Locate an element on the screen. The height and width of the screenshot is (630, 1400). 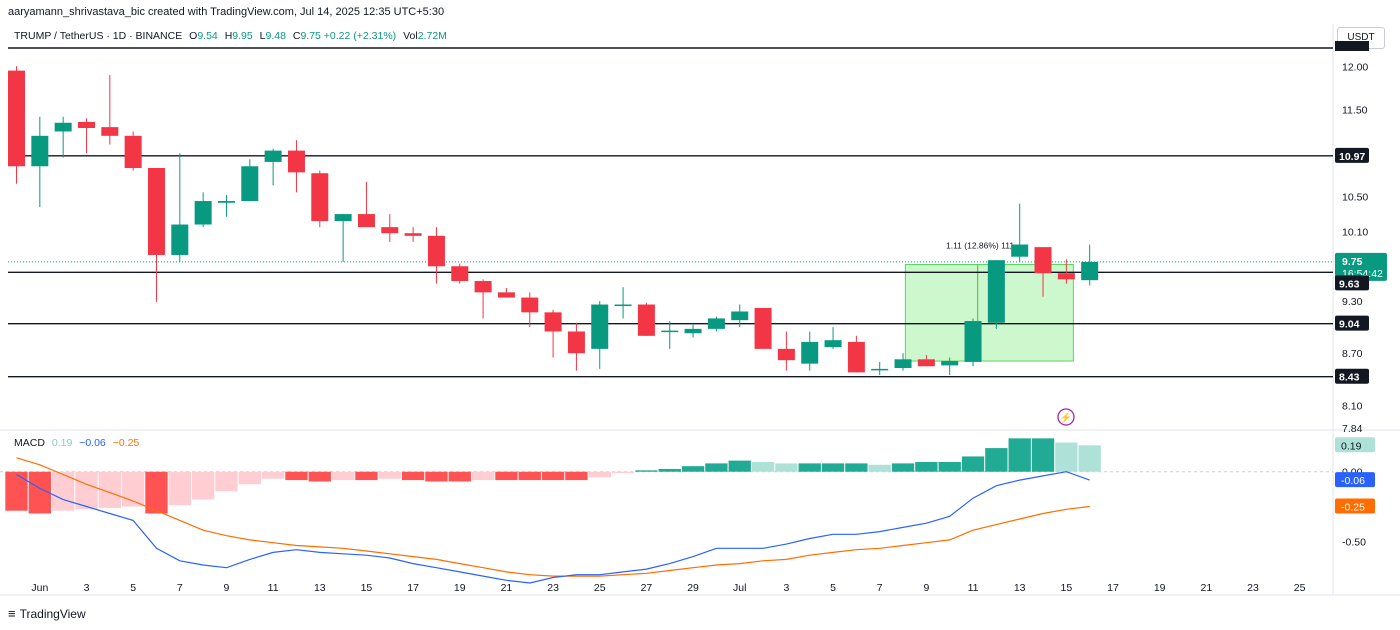
time-tick-label: 11 is located at coordinates (973, 588).